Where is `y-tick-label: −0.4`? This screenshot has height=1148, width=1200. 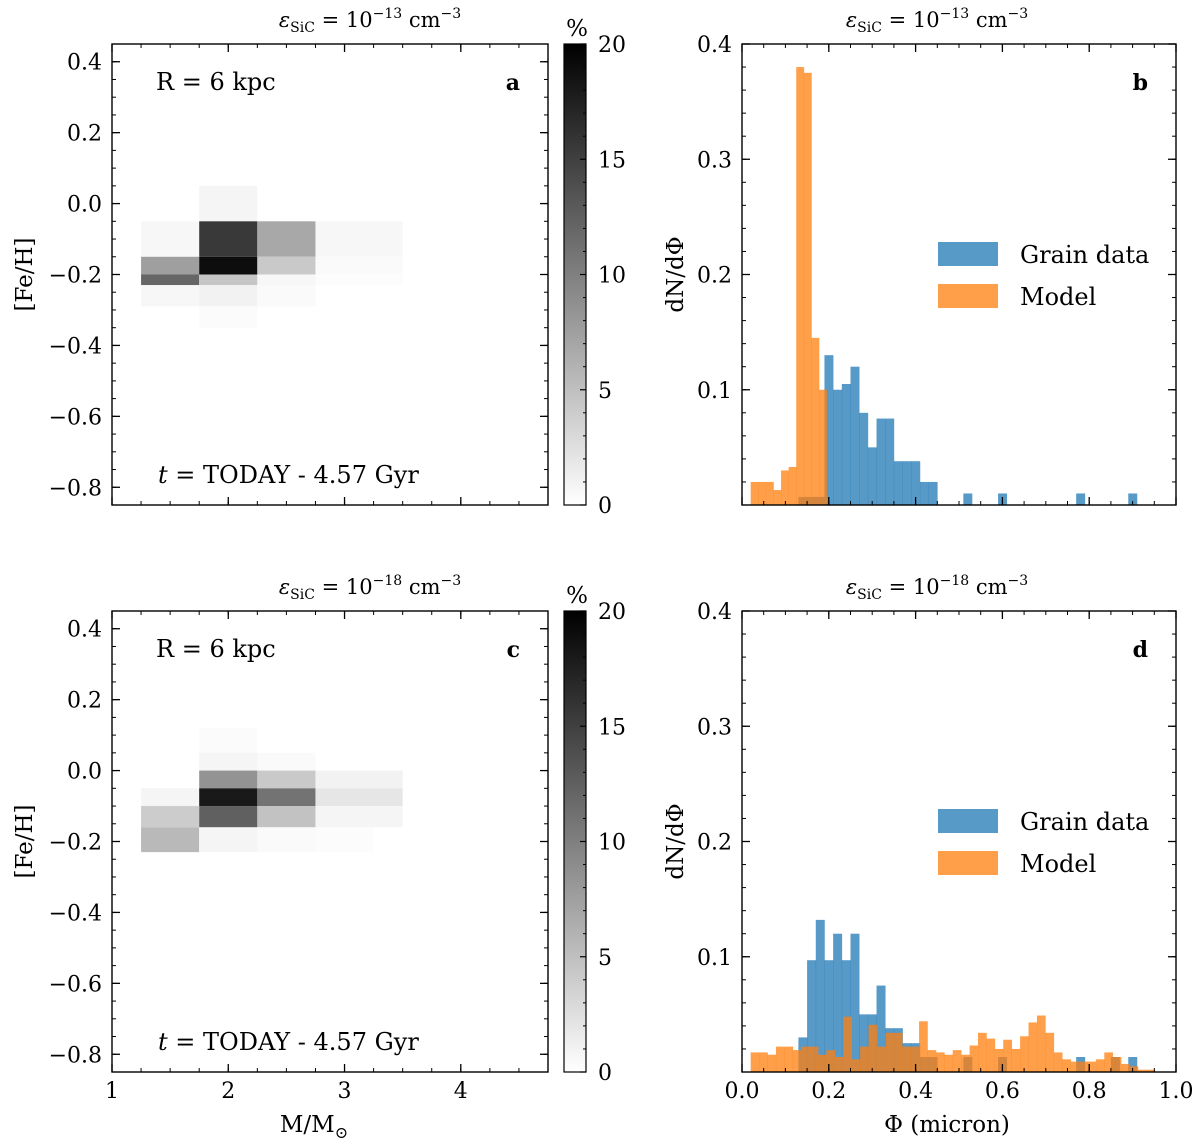 y-tick-label: −0.4 is located at coordinates (75, 346).